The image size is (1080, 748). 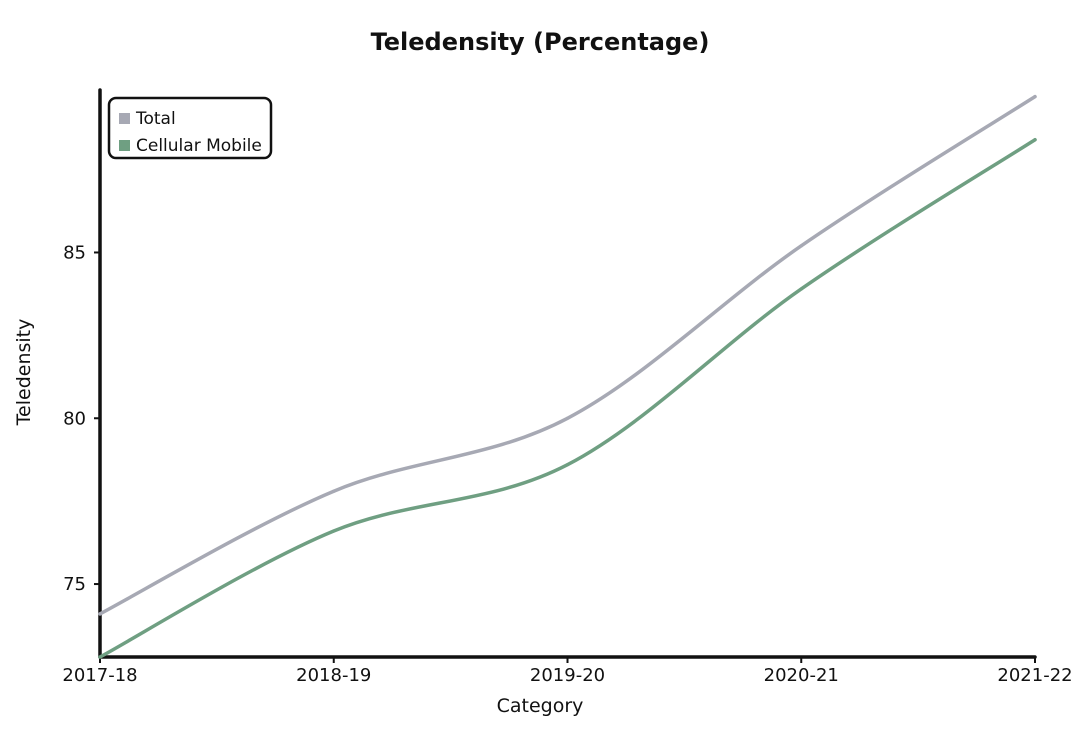 What do you see at coordinates (99, 675) in the screenshot?
I see `x-tick-label: 2017-18` at bounding box center [99, 675].